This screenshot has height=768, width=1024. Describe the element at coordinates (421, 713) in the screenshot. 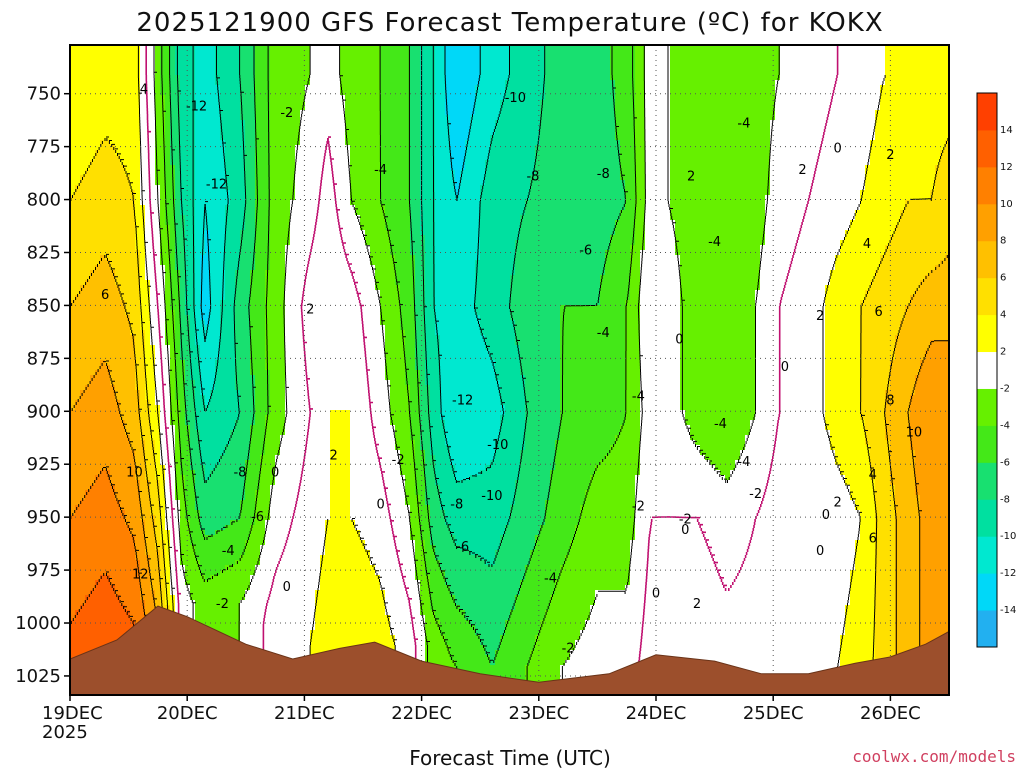

I see `x-tick-label: 22DEC` at that location.